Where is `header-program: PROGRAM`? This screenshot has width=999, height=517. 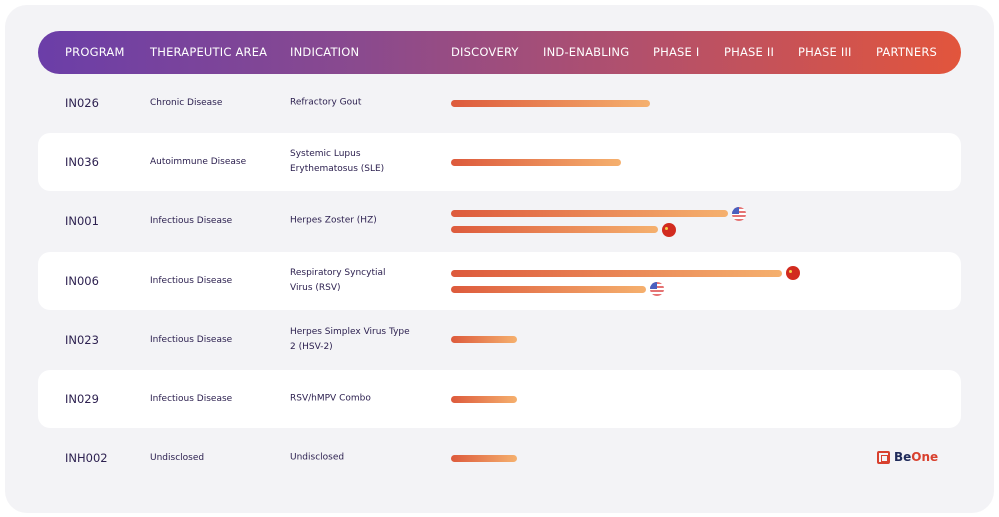
header-program: PROGRAM is located at coordinates (95, 52).